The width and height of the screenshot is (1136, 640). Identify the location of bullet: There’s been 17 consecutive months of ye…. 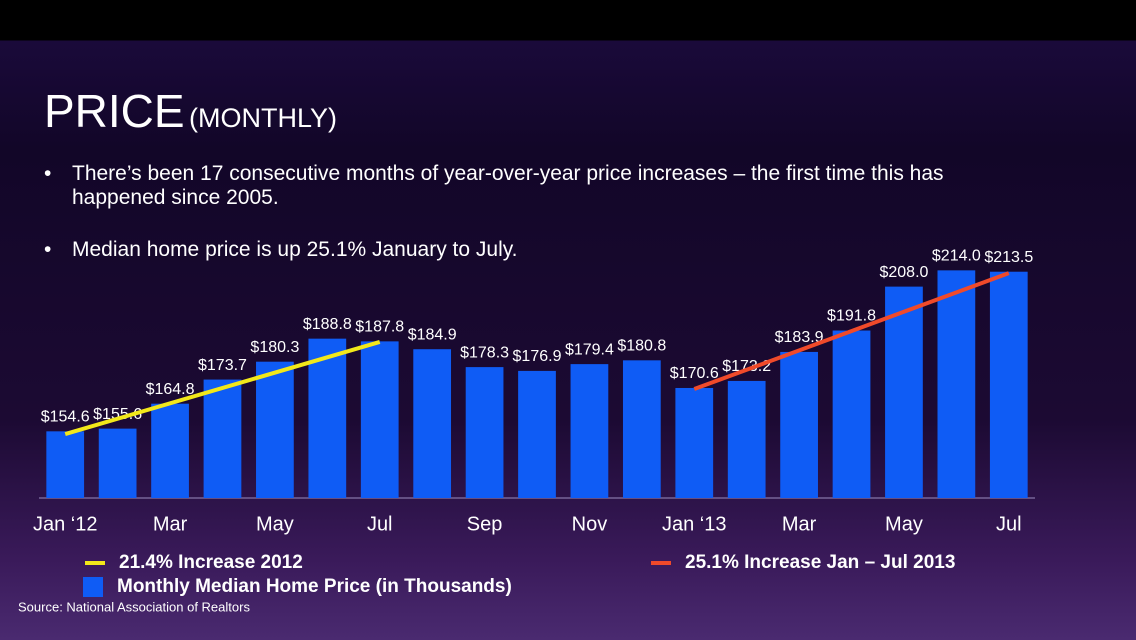
(504, 186).